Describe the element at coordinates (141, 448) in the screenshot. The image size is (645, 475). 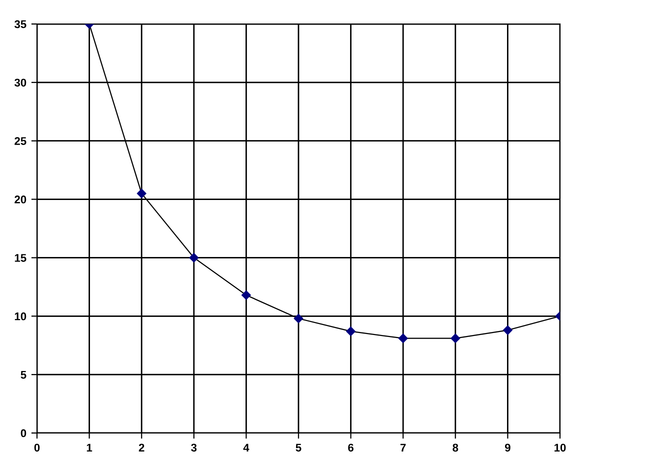
I see `x-tick-label: 2` at that location.